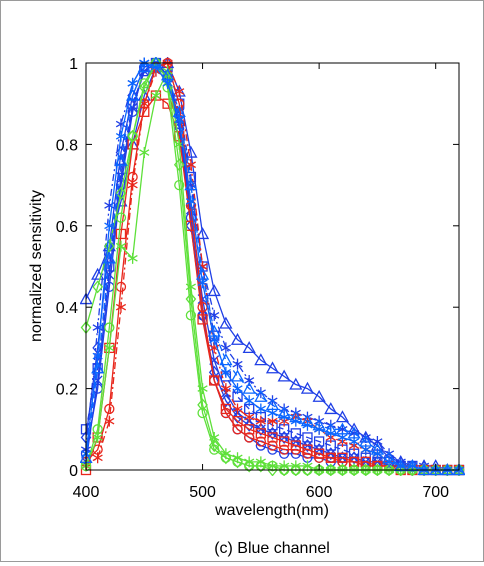 This screenshot has height=566, width=484. Describe the element at coordinates (272, 548) in the screenshot. I see `figure-caption: (c) Blue channel` at that location.